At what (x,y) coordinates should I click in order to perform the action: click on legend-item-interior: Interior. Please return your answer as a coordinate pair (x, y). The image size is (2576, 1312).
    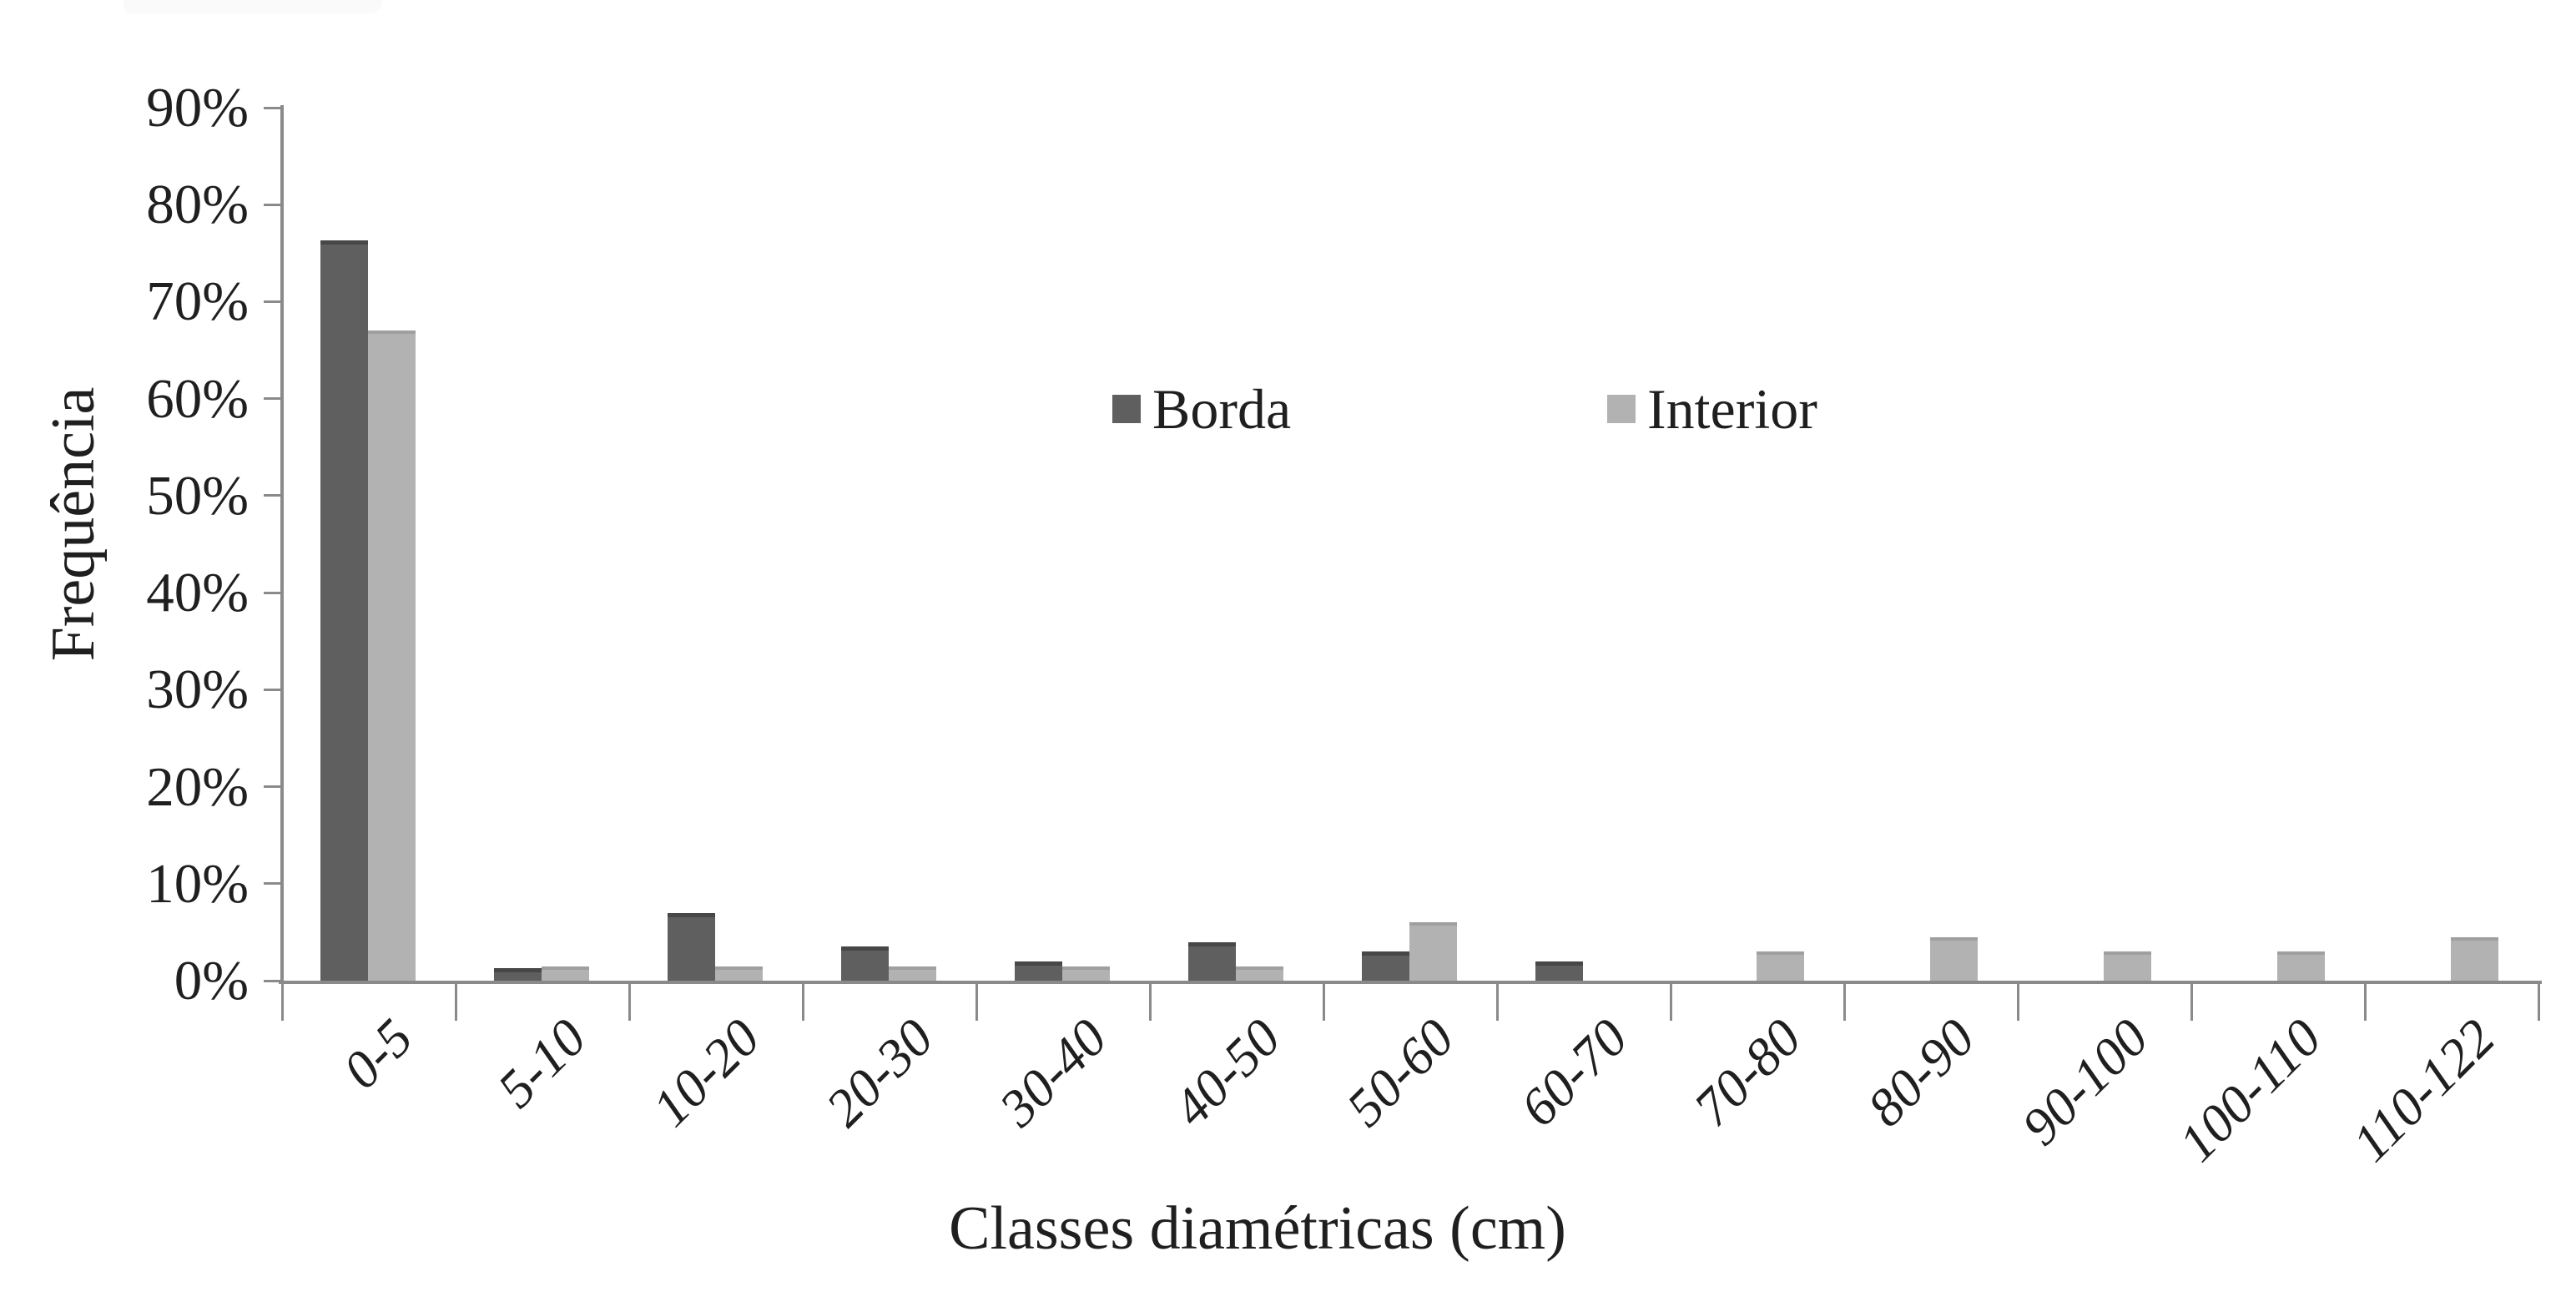
    Looking at the image, I should click on (1712, 409).